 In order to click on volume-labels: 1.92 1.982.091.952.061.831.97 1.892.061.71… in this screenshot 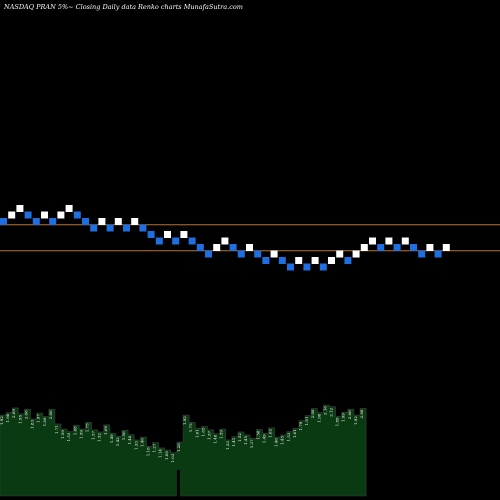, I will do `click(182, 434)`.